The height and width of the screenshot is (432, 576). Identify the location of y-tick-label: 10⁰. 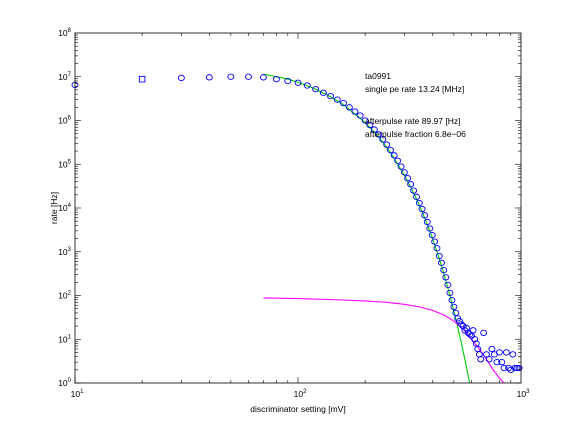
(64, 383).